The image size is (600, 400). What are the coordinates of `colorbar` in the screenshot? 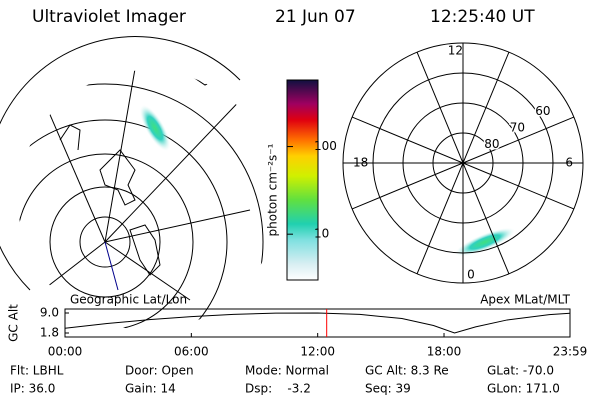 It's located at (302, 180).